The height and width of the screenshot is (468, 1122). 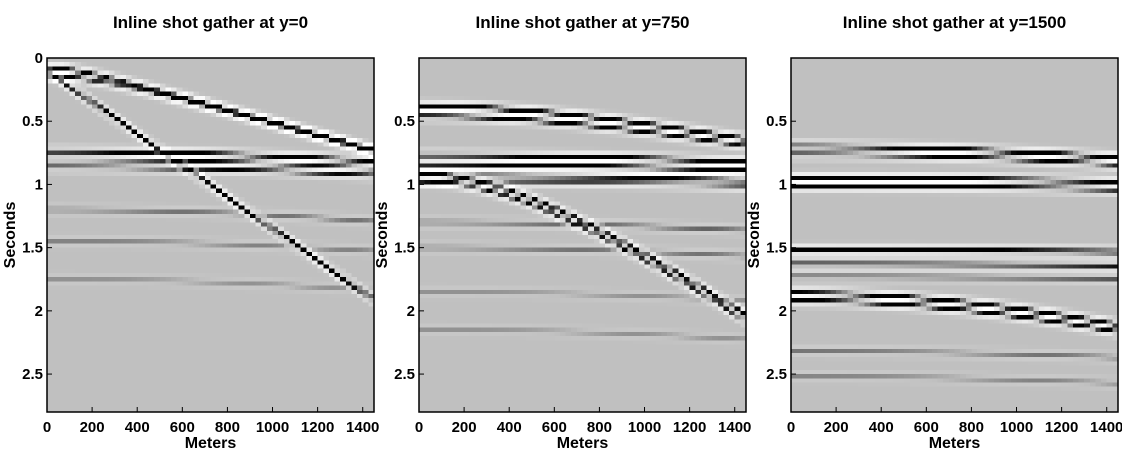 What do you see at coordinates (954, 22) in the screenshot?
I see `chart-title: Inline shot gather at y=1500` at bounding box center [954, 22].